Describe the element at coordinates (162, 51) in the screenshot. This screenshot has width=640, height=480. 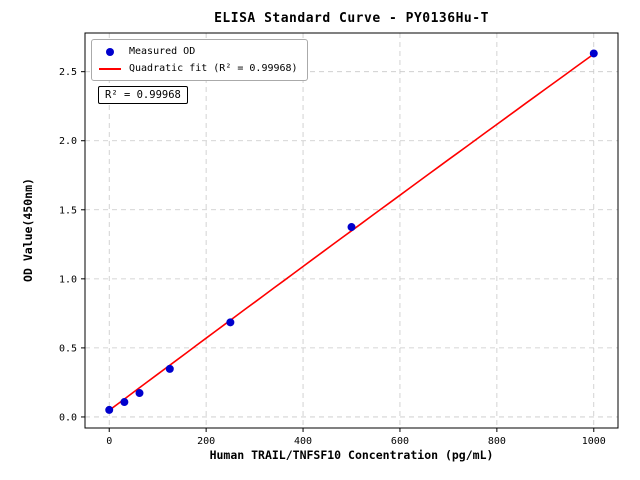
I see `legend-label-measured-od: Measured OD` at that location.